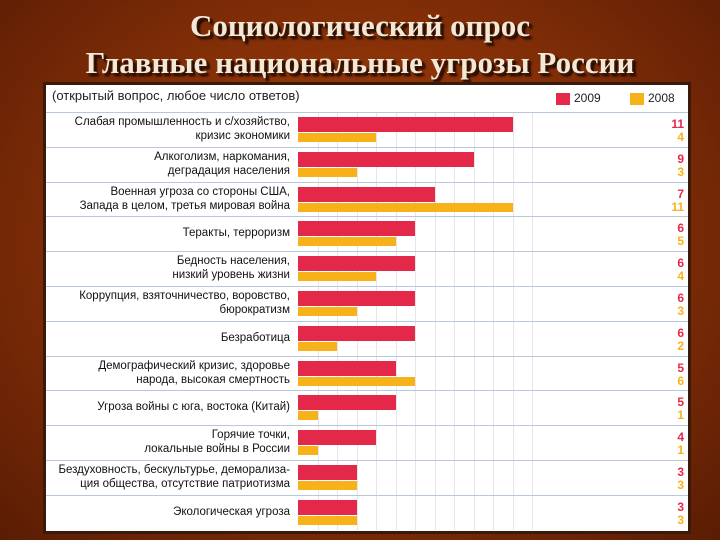 The image size is (720, 540). I want to click on value-label-2008: 2, so click(680, 345).